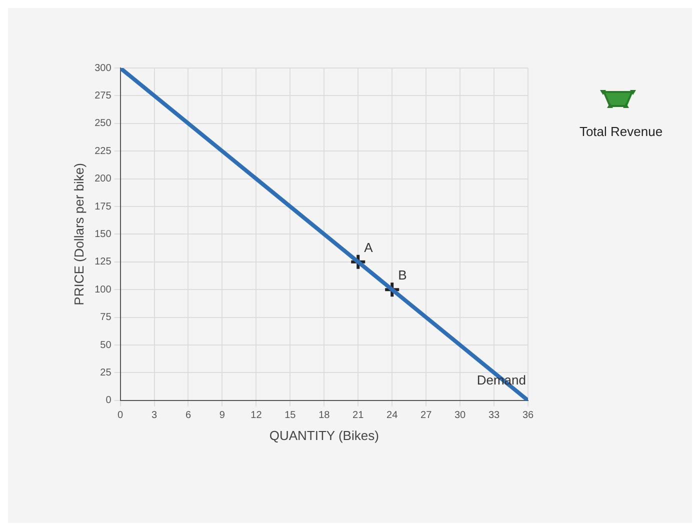  What do you see at coordinates (154, 416) in the screenshot?
I see `x-tick-label: 3` at bounding box center [154, 416].